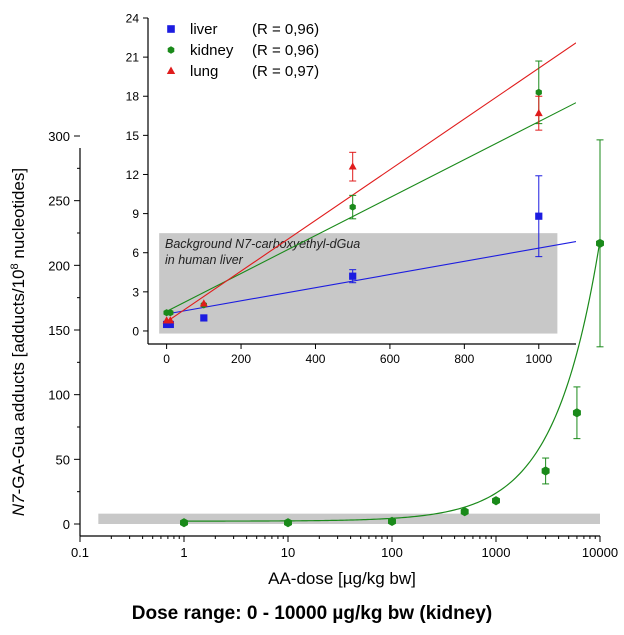  I want to click on figure-caption: Dose range: 0 - 10000 µg/kg bw (kidney), so click(312, 613).